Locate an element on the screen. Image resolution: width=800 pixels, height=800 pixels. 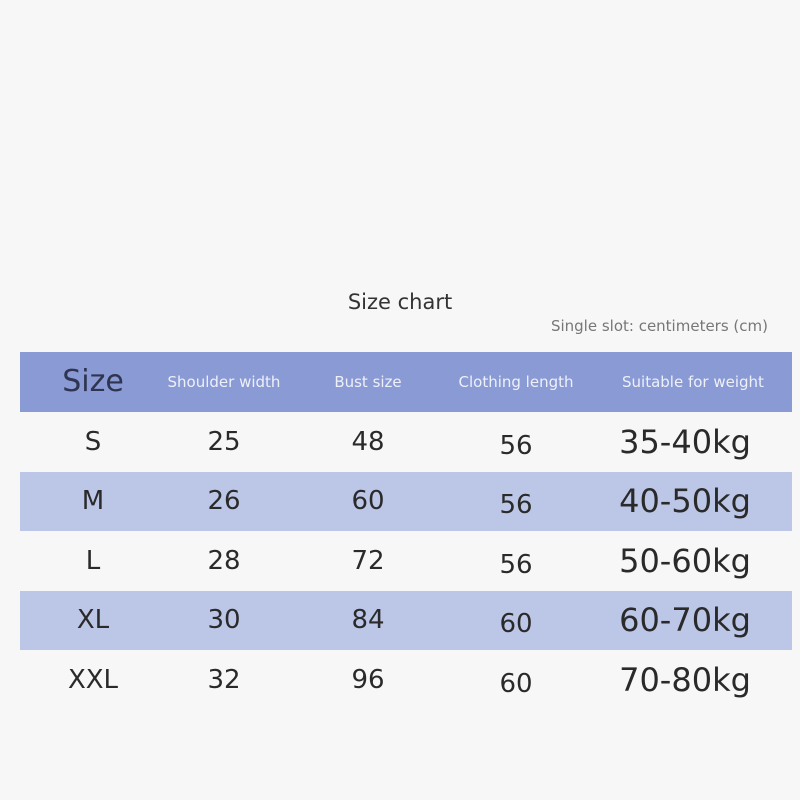
table-cell: 96 is located at coordinates (368, 679).